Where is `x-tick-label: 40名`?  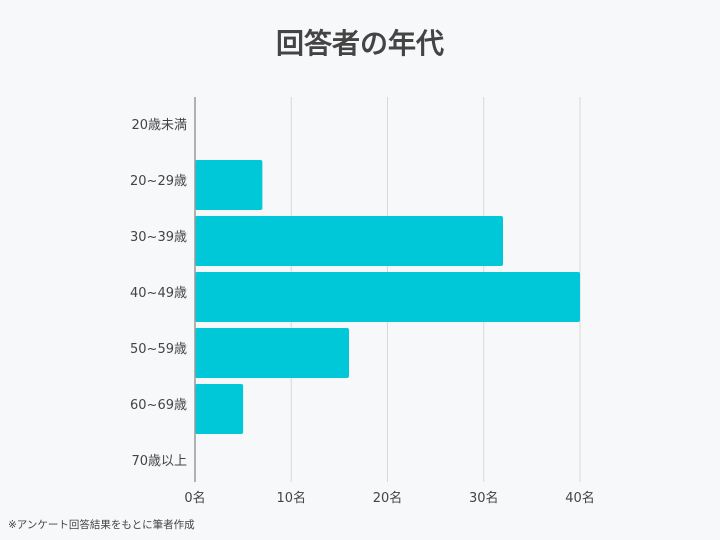 x-tick-label: 40名 is located at coordinates (580, 498).